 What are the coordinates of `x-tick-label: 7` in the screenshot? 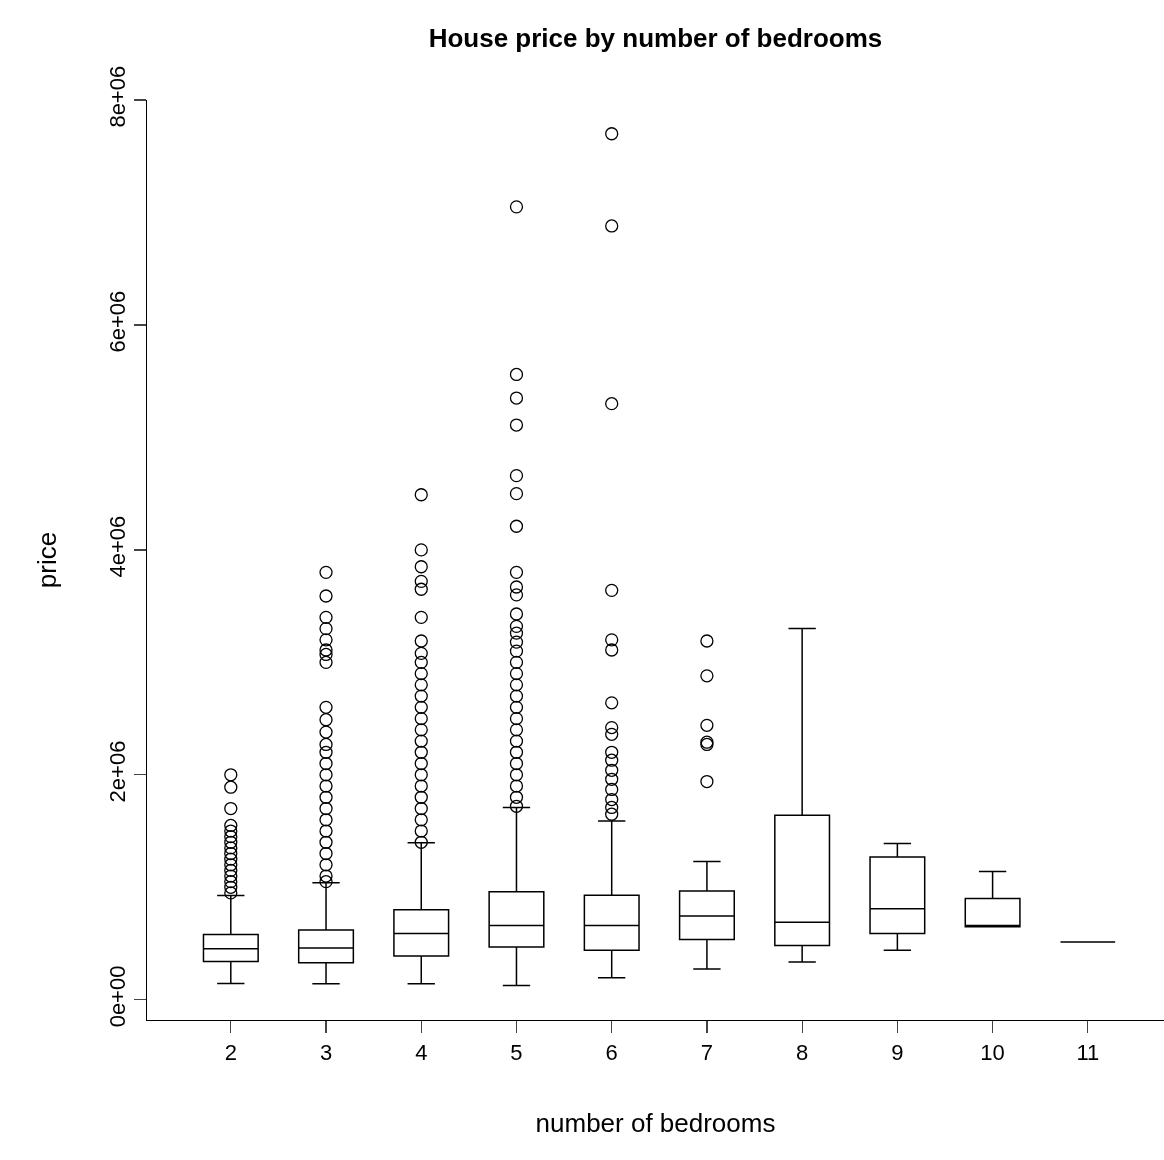 It's located at (707, 1052).